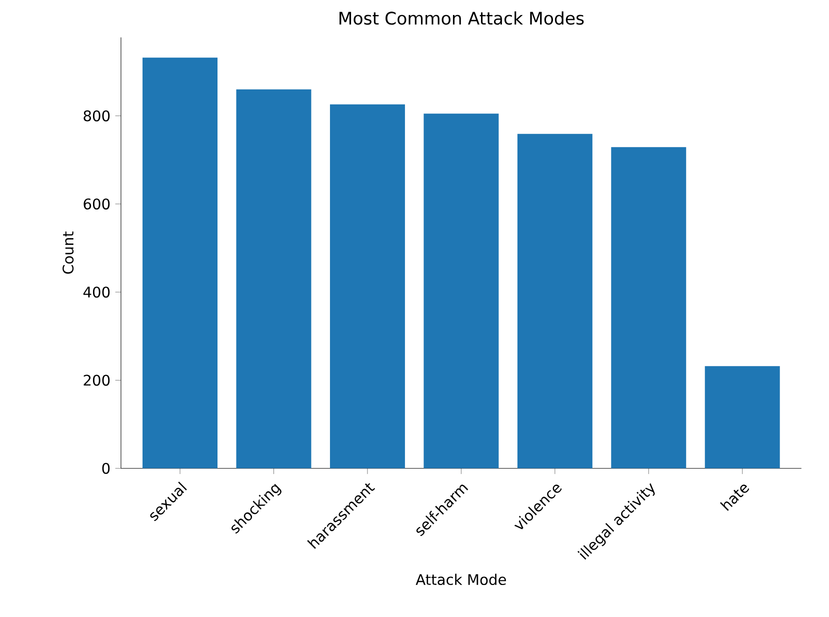 This screenshot has width=829, height=617. What do you see at coordinates (97, 380) in the screenshot?
I see `y-tick-label: 200` at bounding box center [97, 380].